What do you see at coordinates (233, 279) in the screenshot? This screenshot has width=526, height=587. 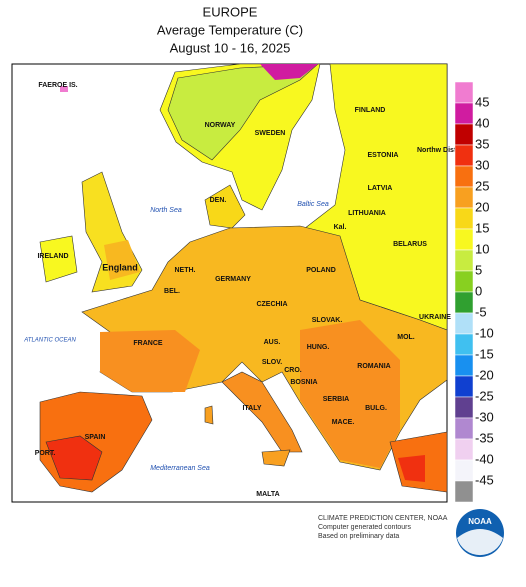 I see `label: GERMANY` at bounding box center [233, 279].